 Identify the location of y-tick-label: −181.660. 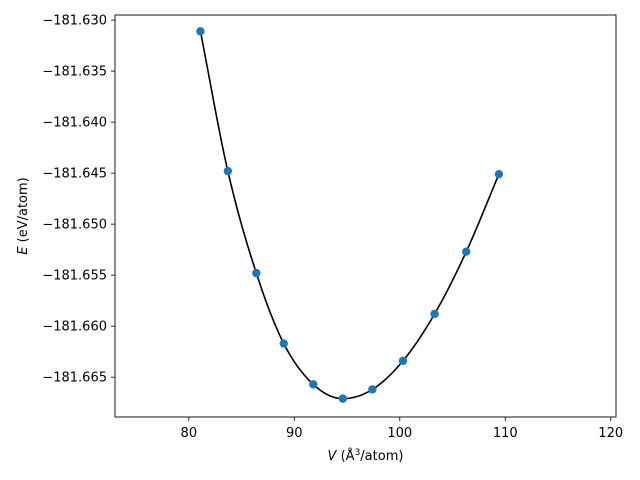
(74, 327).